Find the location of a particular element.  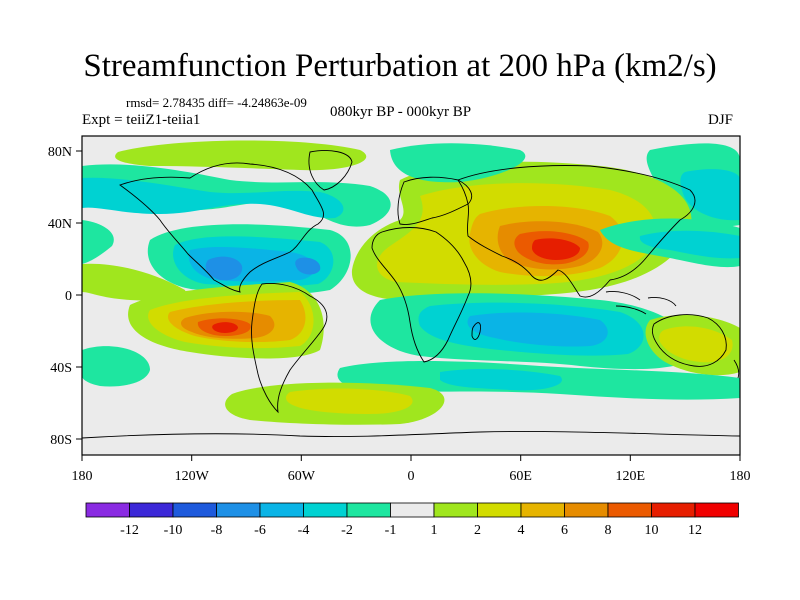

colorbar-label: 10 is located at coordinates (652, 530).